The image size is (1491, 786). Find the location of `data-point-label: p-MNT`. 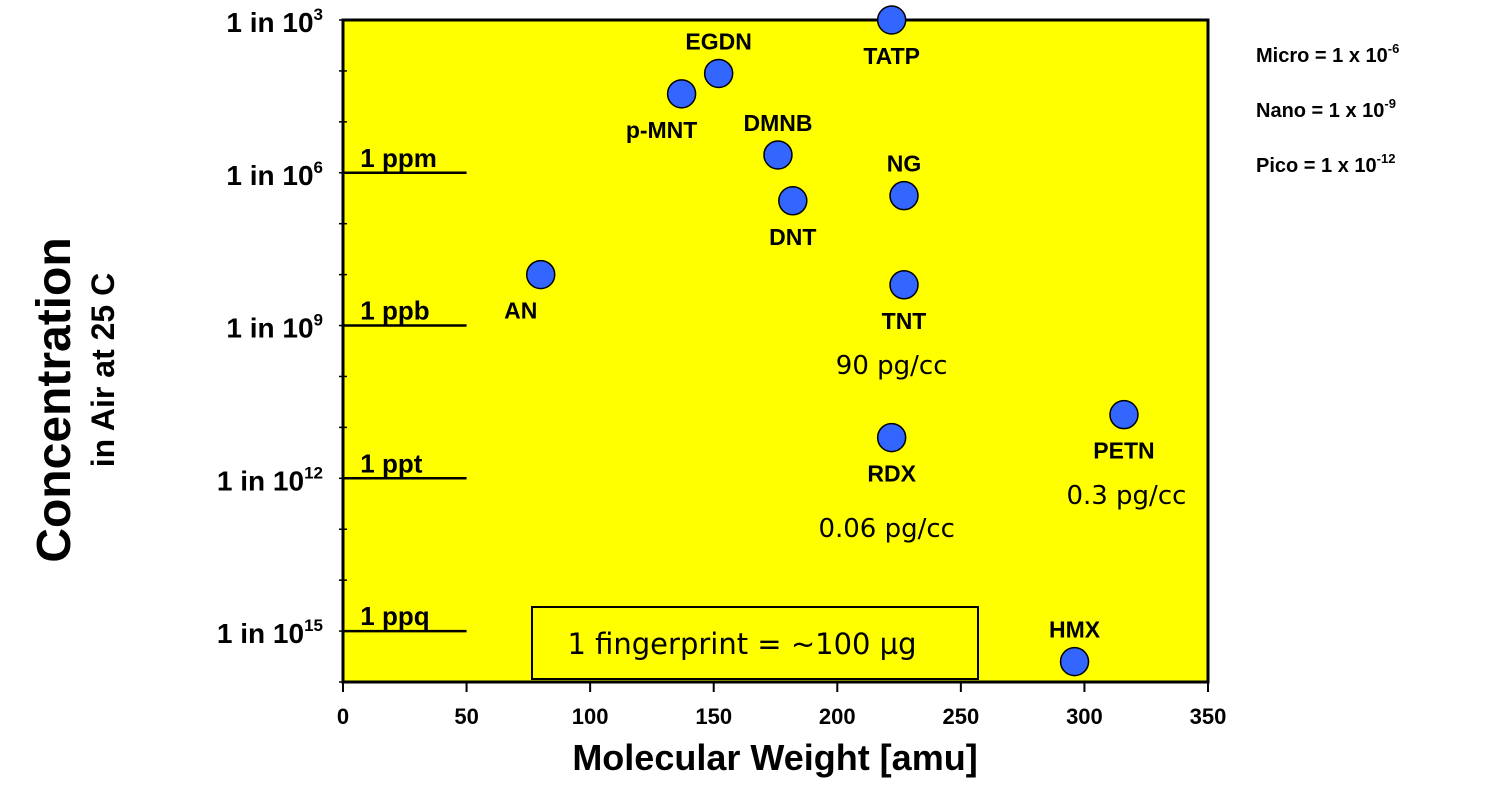

data-point-label: p-MNT is located at coordinates (662, 130).